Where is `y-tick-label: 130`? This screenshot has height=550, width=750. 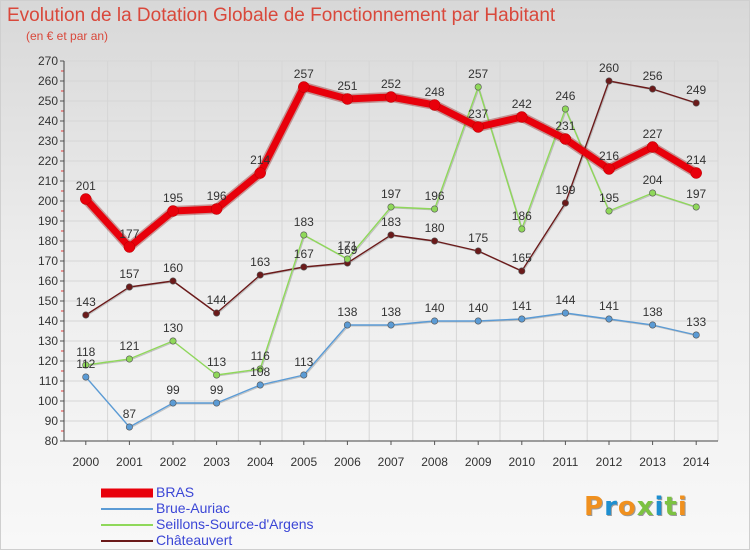 y-tick-label: 130 is located at coordinates (48, 341).